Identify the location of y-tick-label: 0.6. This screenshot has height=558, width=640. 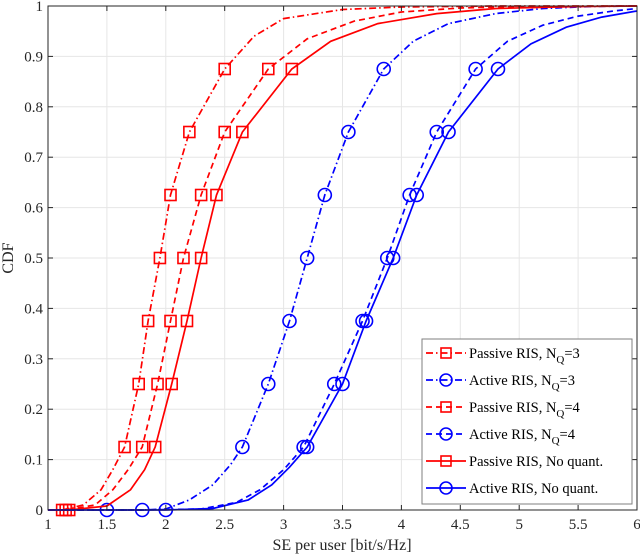
(33, 209).